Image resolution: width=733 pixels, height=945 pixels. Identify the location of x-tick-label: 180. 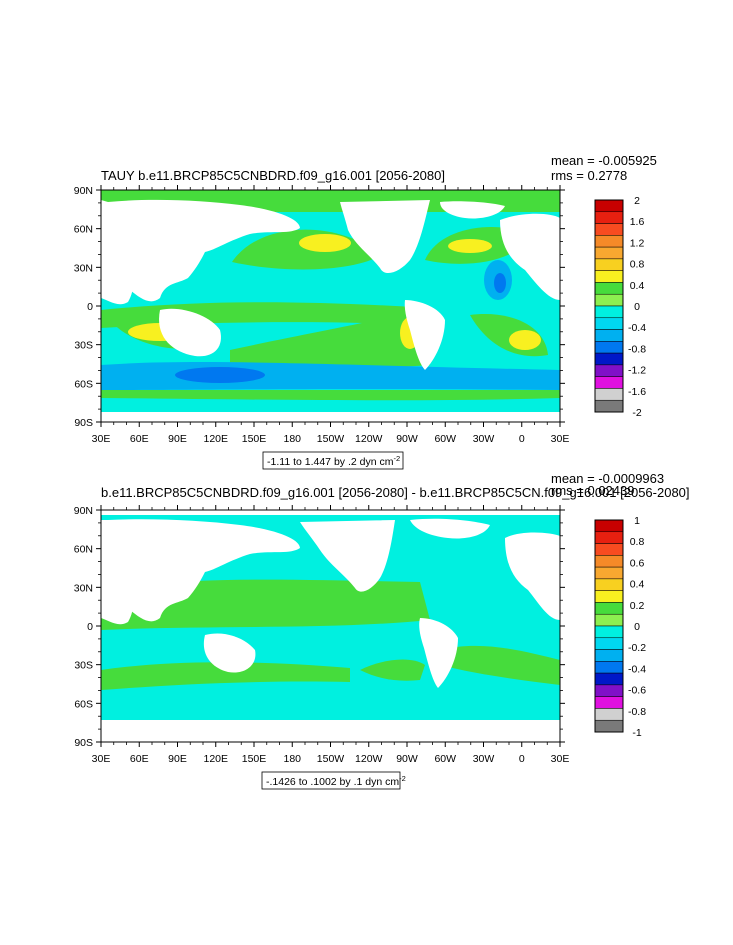
(292, 759).